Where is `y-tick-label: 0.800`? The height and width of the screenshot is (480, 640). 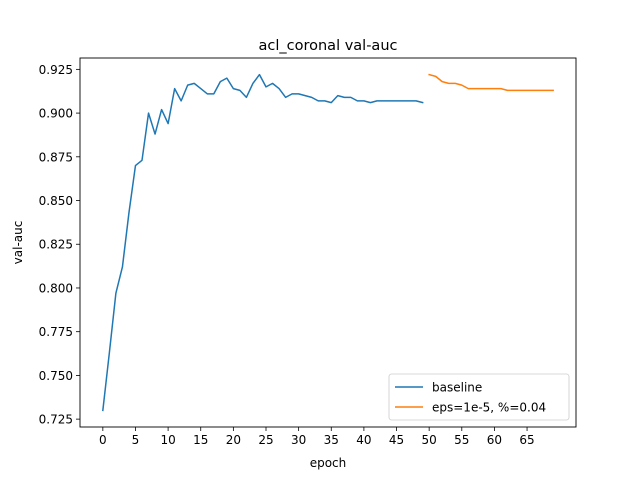
y-tick-label: 0.800 is located at coordinates (56, 288).